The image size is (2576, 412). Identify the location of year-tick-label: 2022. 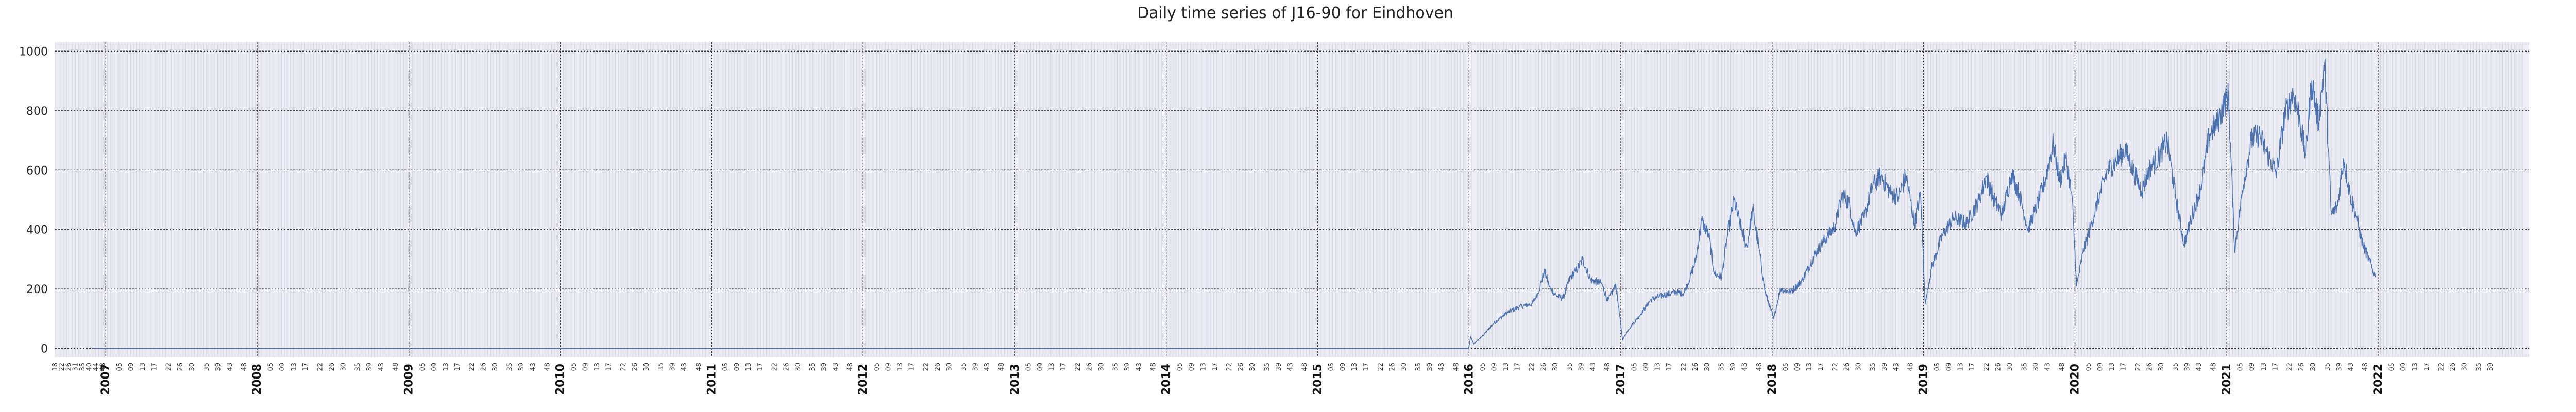
(2378, 379).